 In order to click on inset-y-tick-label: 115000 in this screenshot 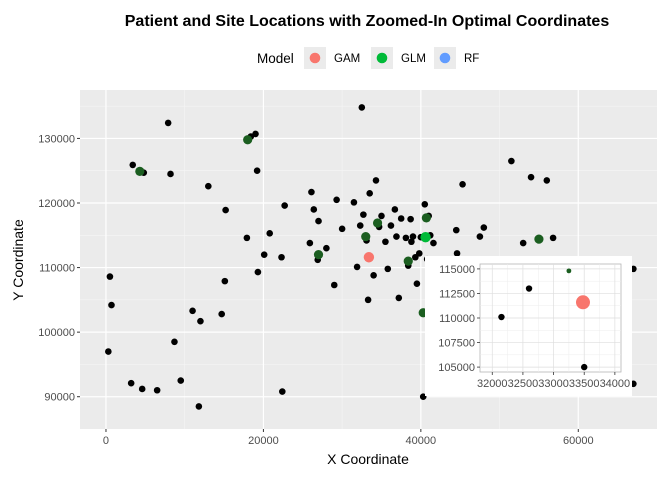, I will do `click(457, 270)`.